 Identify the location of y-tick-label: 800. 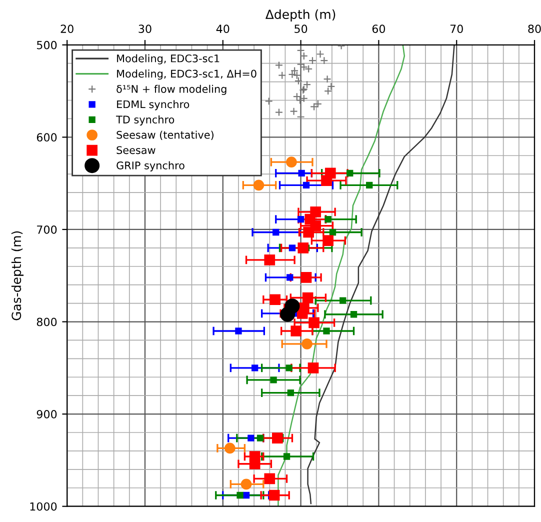
(46, 322).